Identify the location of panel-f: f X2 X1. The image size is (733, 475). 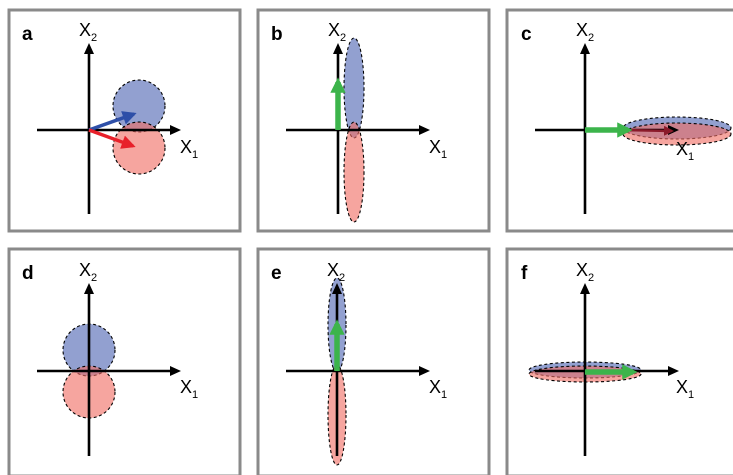
(619, 361).